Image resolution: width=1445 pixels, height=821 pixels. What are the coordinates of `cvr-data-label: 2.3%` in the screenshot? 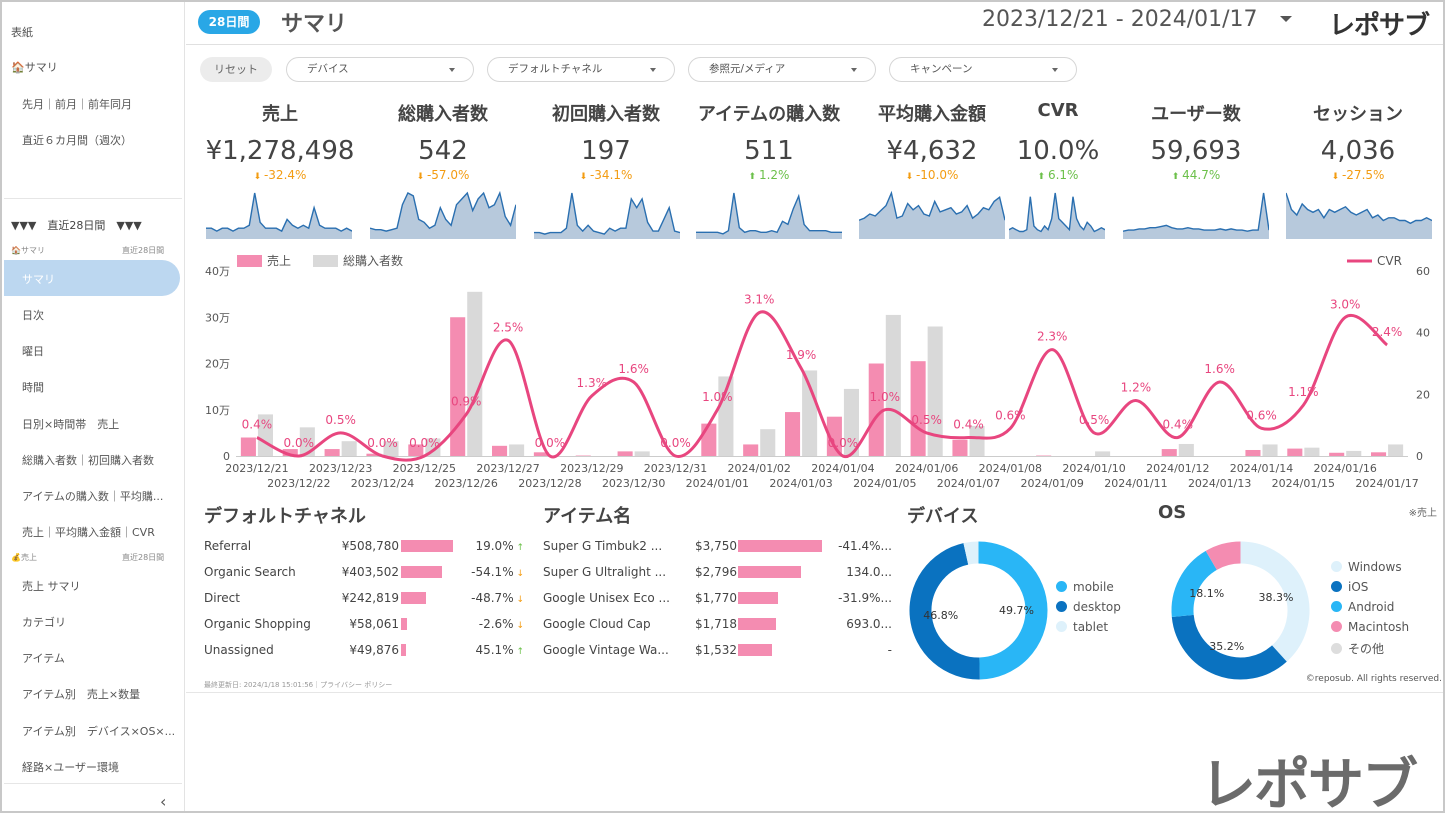 It's located at (1052, 337).